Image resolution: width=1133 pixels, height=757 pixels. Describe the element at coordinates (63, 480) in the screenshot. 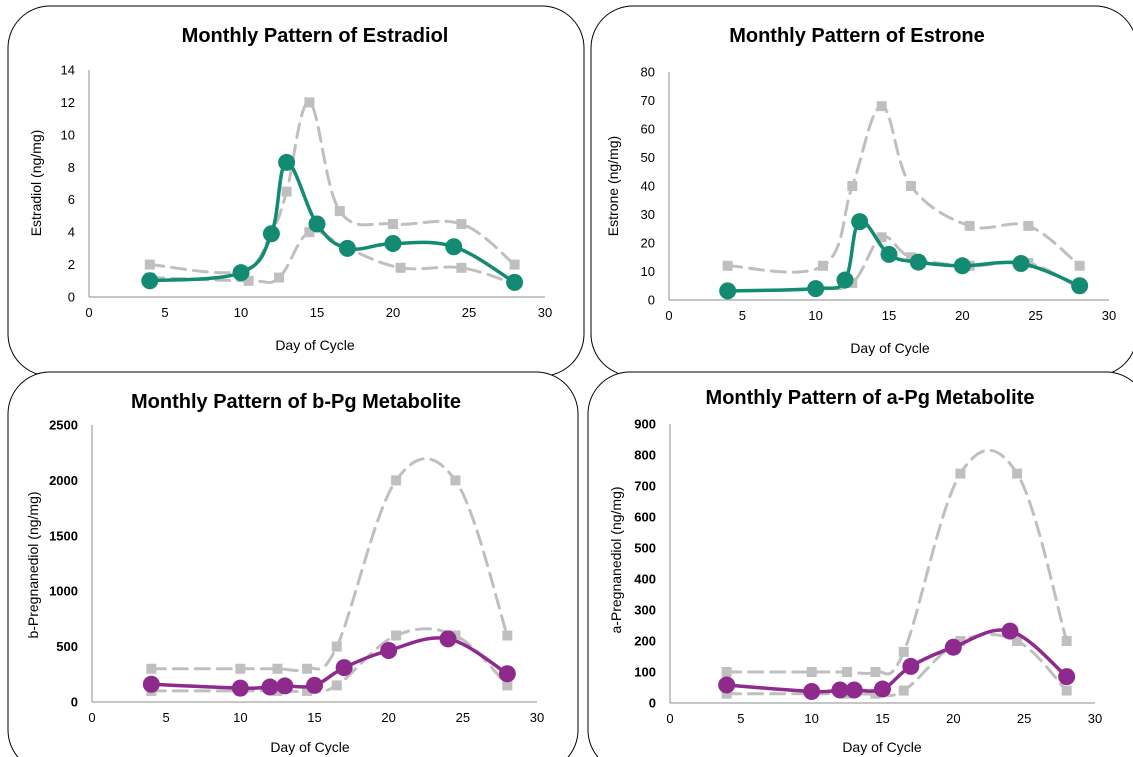

I see `y-tick-label: 2000` at that location.